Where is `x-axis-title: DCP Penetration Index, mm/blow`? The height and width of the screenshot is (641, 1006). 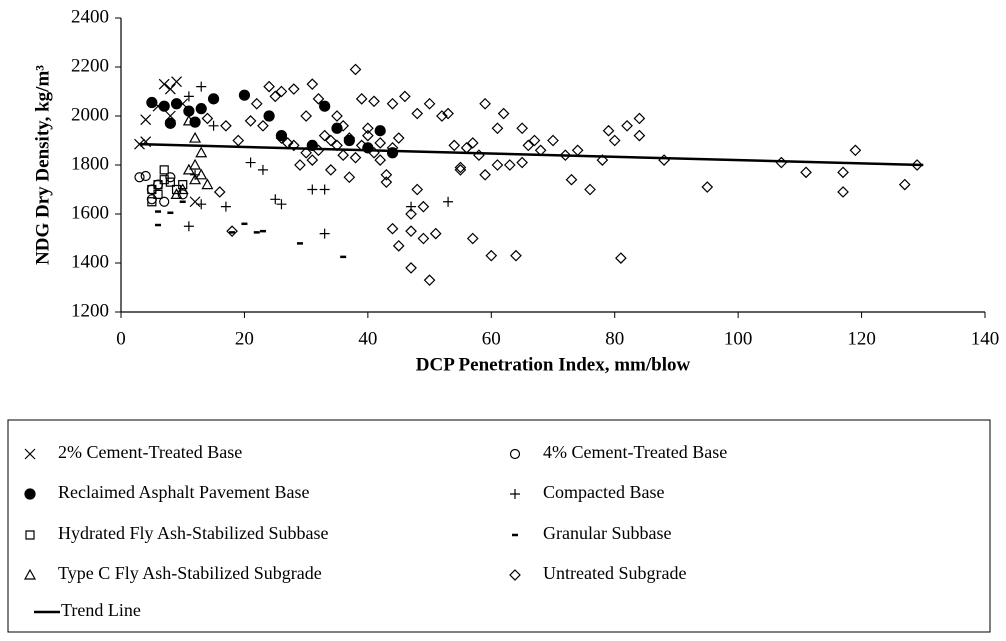 x-axis-title: DCP Penetration Index, mm/blow is located at coordinates (553, 364).